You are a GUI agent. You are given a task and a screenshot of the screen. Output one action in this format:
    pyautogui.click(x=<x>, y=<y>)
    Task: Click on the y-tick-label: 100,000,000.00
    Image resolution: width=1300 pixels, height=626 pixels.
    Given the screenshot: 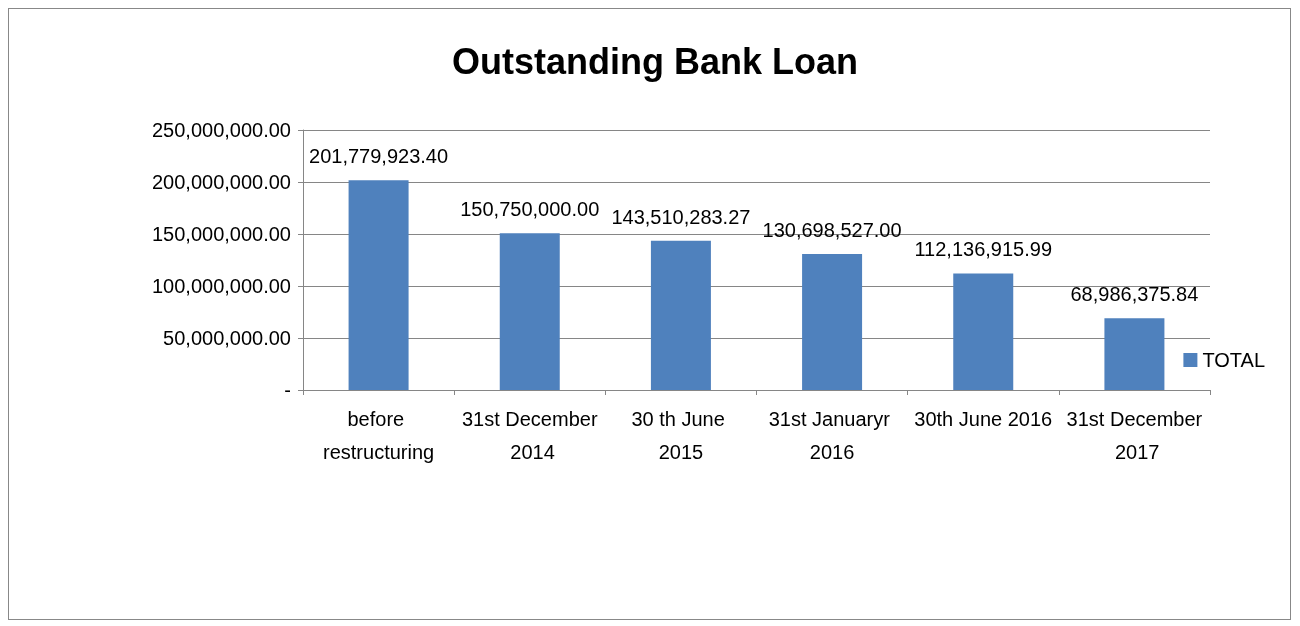 What is the action you would take?
    pyautogui.click(x=221, y=286)
    